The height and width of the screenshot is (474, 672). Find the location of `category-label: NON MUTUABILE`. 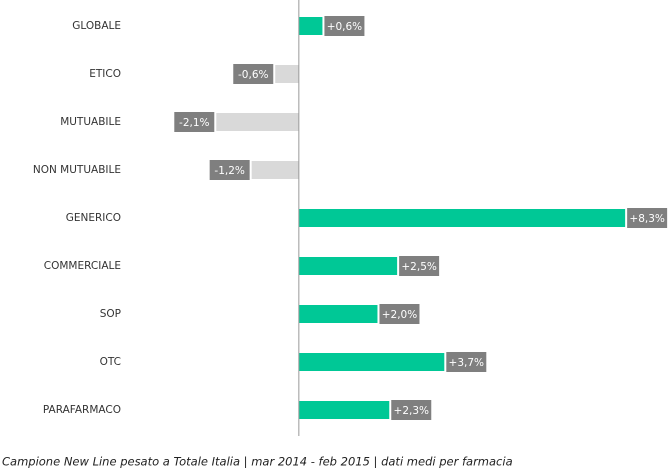

category-label: NON MUTUABILE is located at coordinates (77, 170).